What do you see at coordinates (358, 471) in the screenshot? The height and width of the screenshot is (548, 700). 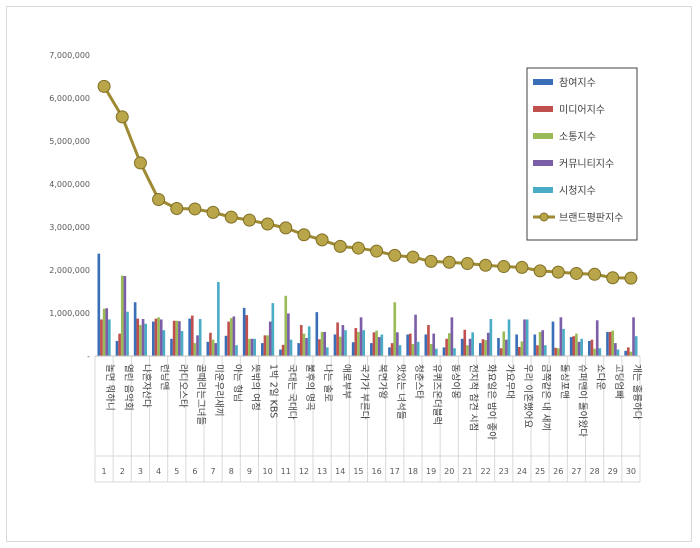 I see `rank-number: 15` at bounding box center [358, 471].